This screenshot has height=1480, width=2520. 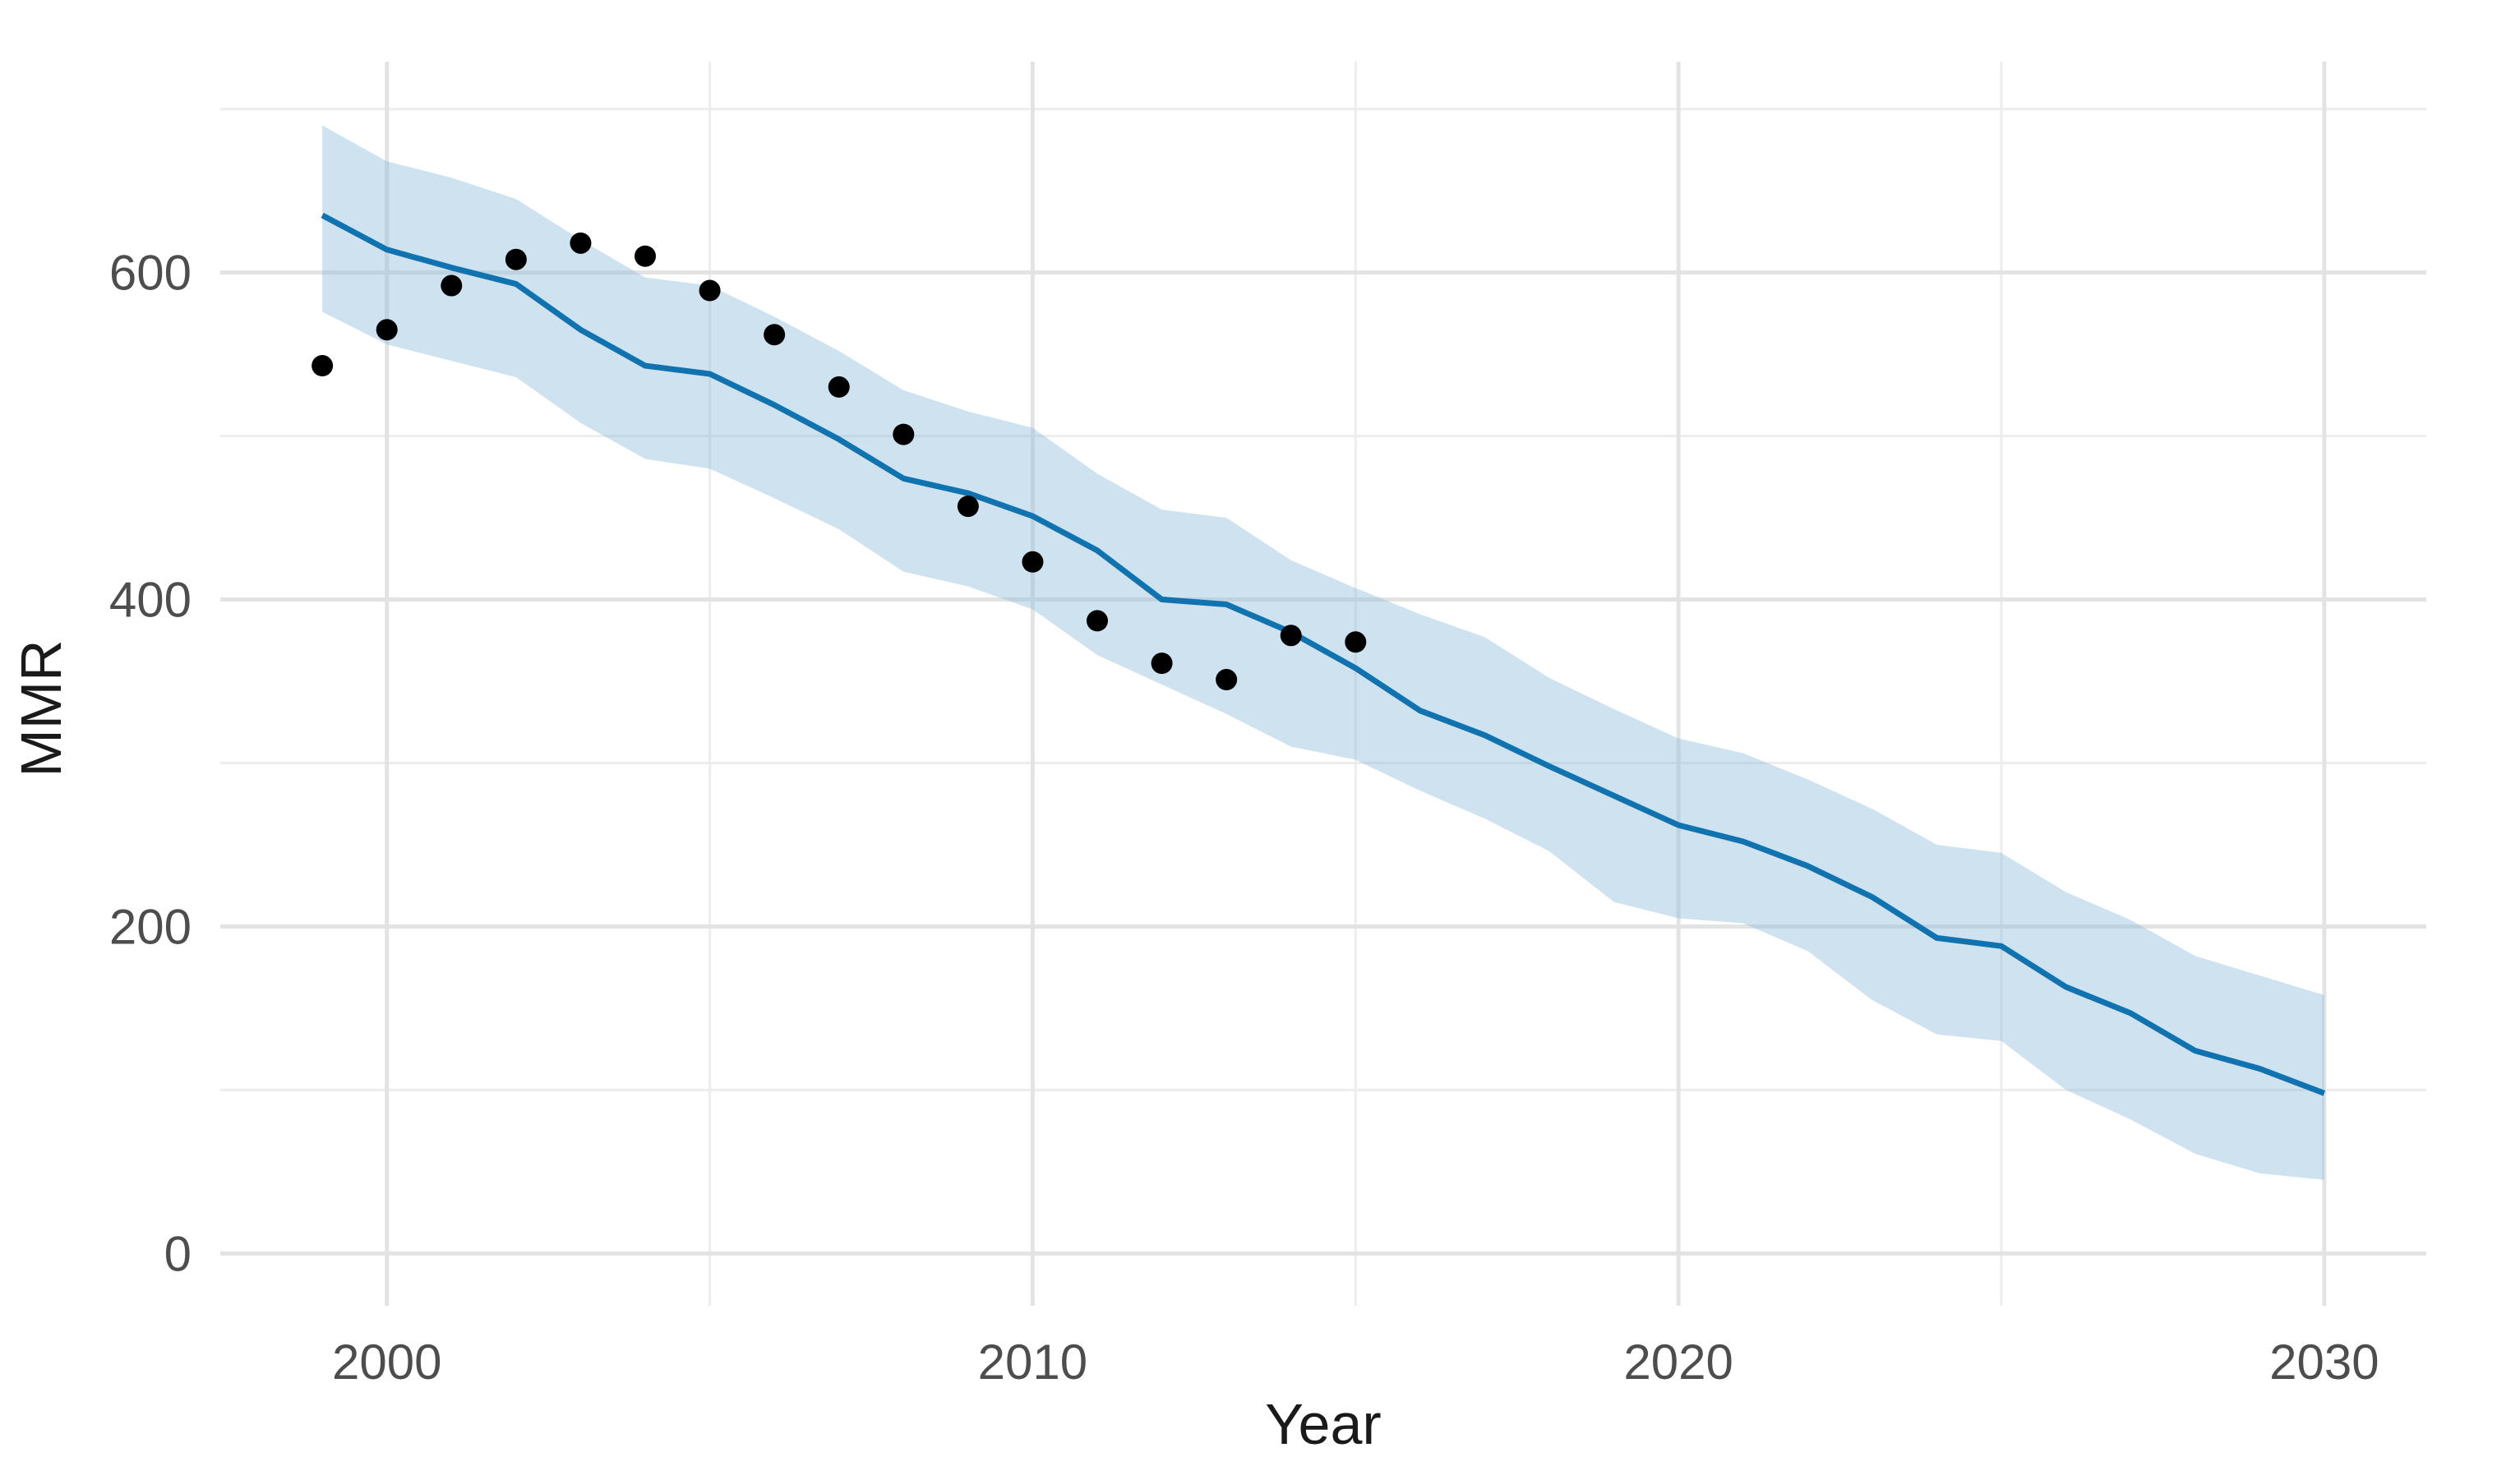 I want to click on x-axis-tick-label: 2030, so click(x=2324, y=1362).